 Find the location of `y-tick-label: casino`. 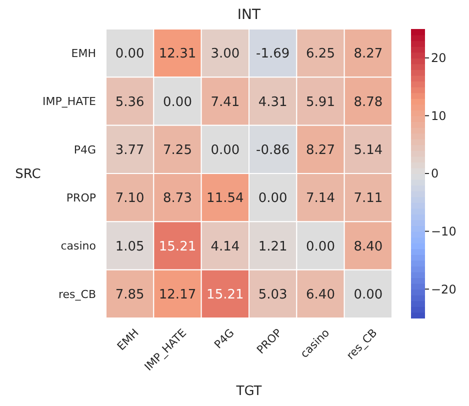

y-tick-label: casino is located at coordinates (78, 246).